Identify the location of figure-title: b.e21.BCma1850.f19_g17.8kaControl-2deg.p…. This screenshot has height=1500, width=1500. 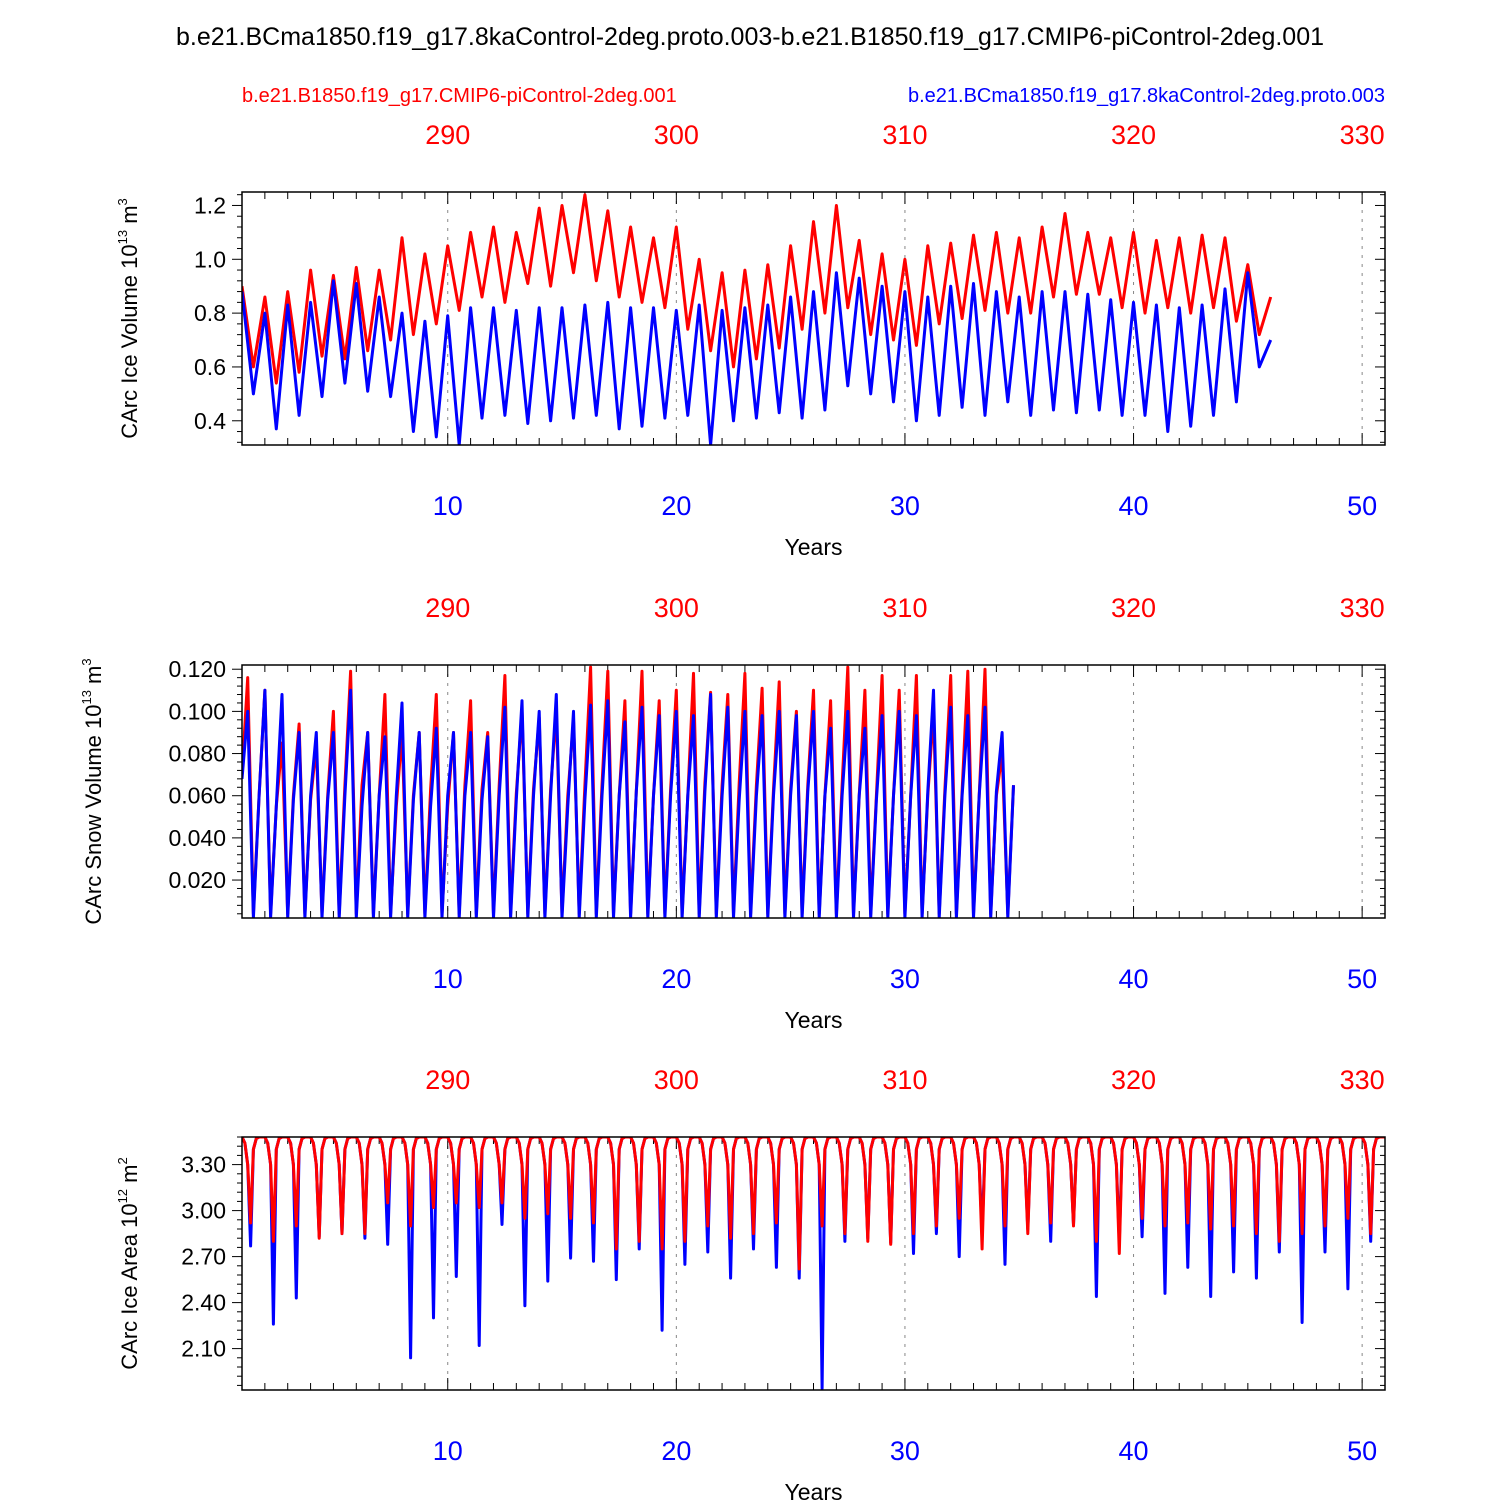
(750, 37).